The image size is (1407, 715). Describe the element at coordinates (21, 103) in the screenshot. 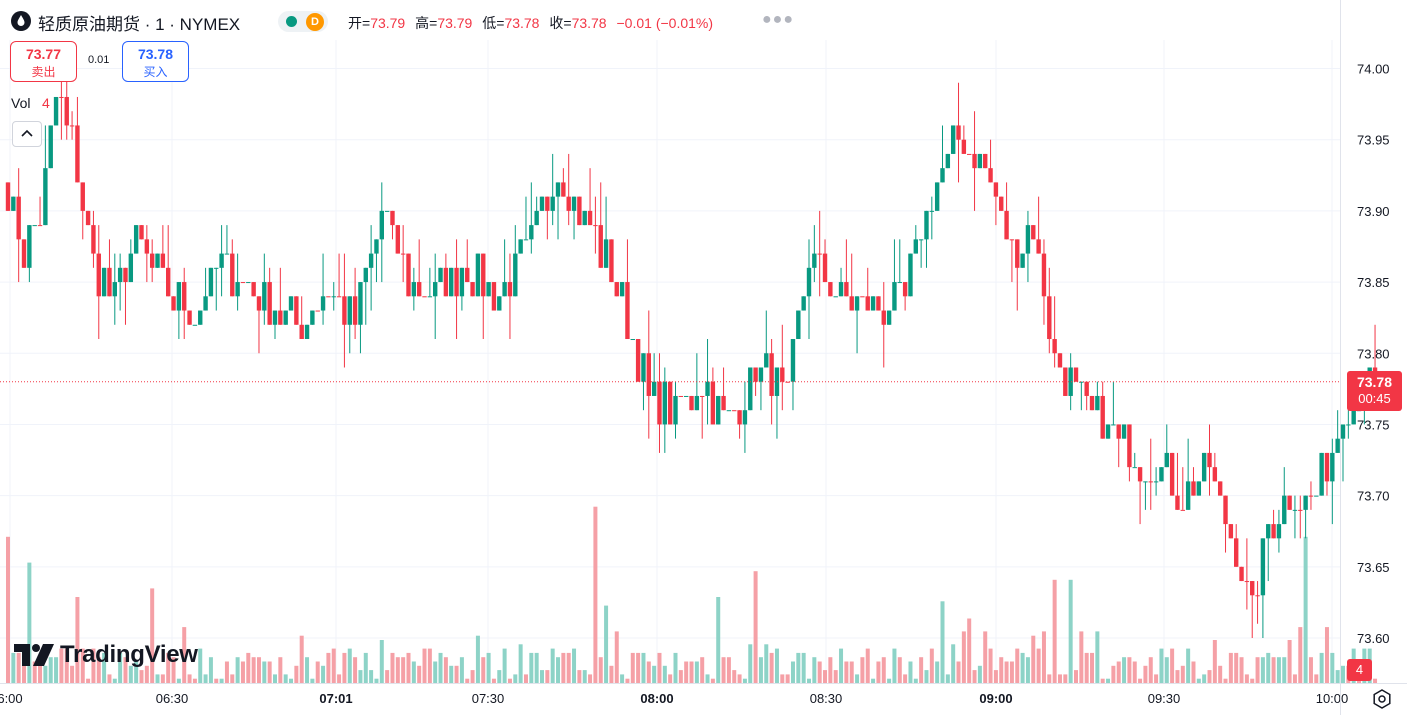

I see `volume-legend-label: Vol` at that location.